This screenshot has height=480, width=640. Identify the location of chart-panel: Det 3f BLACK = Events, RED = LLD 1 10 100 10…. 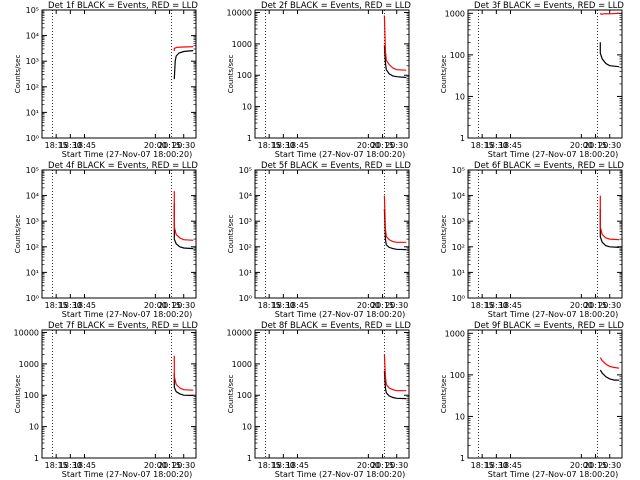
(532, 80).